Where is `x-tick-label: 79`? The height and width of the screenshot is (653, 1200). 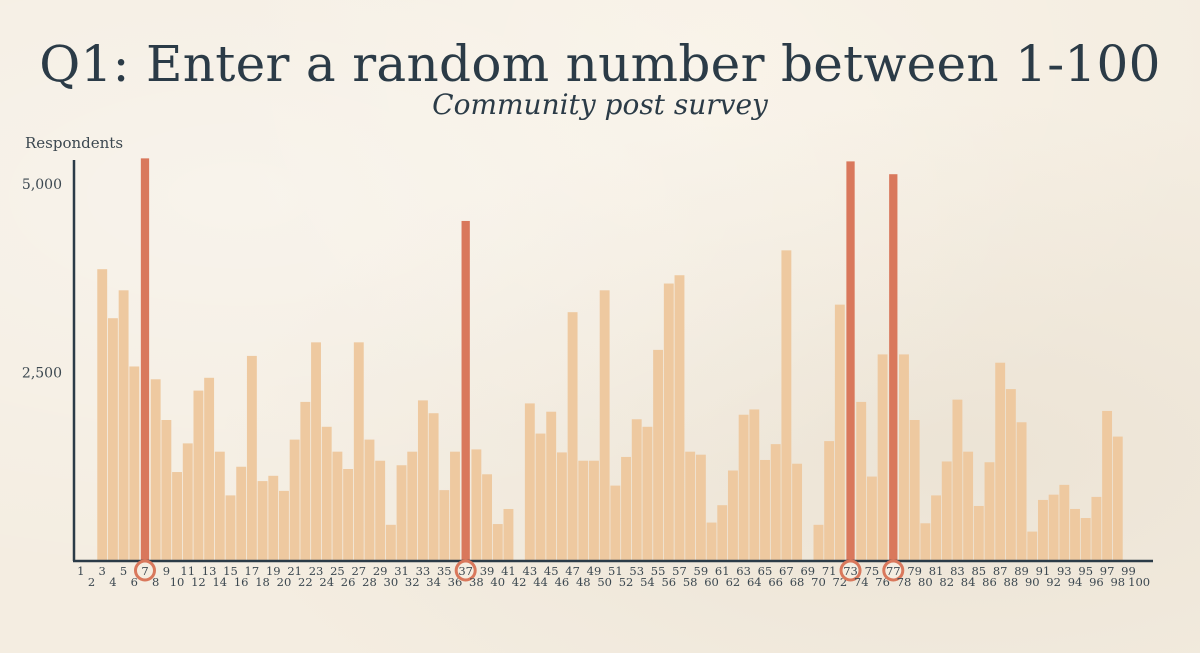 x-tick-label: 79 is located at coordinates (914, 571).